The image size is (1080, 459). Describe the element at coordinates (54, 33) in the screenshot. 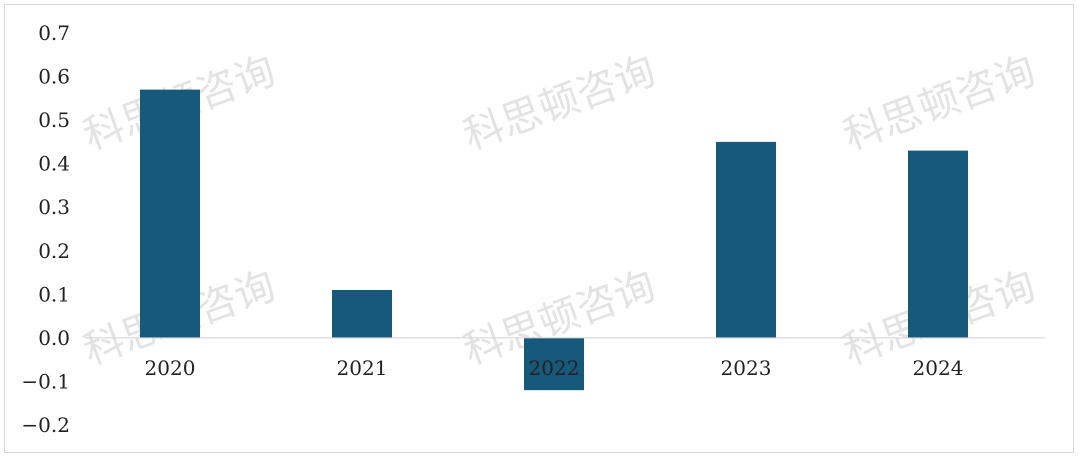

I see `y-tick-label: 0.7` at that location.